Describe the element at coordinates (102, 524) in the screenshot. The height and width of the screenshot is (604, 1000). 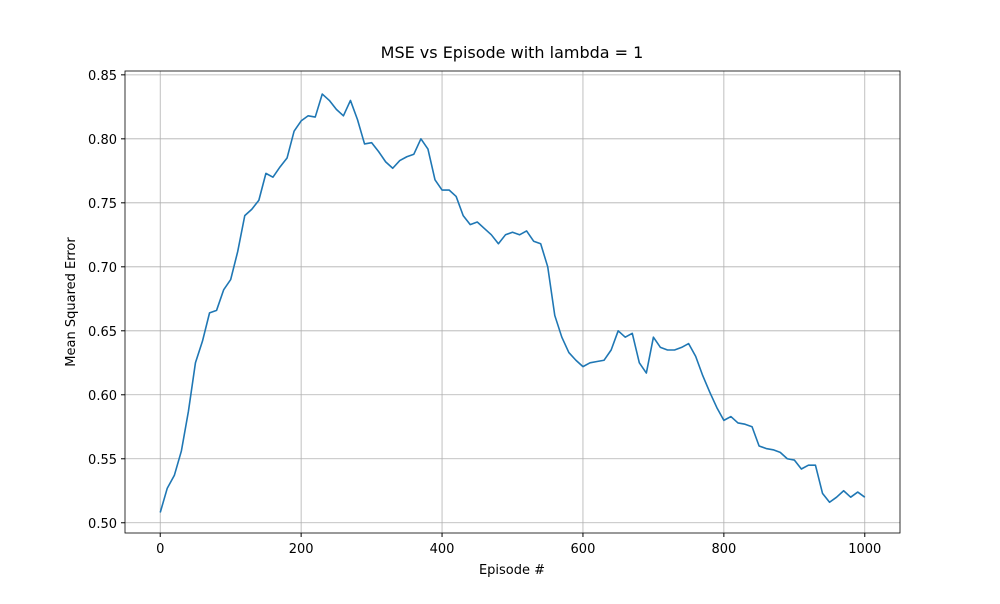
I see `y-tick-label: 0.50` at that location.